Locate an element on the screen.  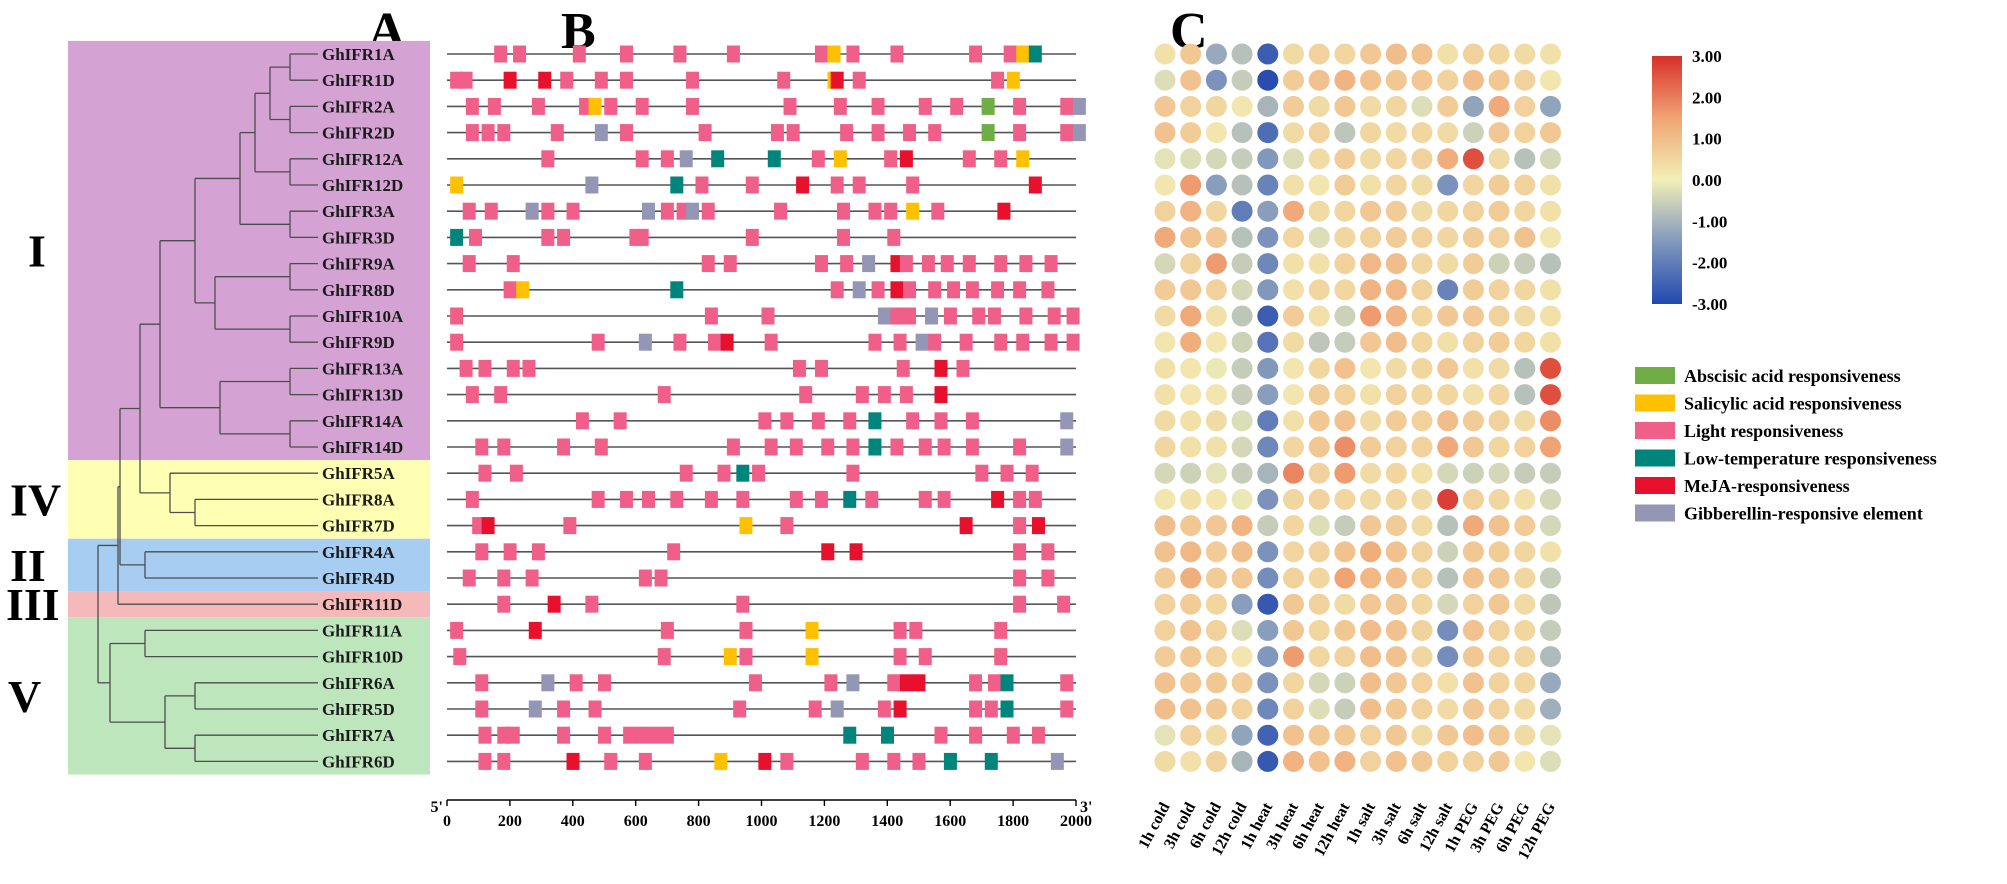
legend-label: Abscisic acid responsiveness is located at coordinates (1792, 376).